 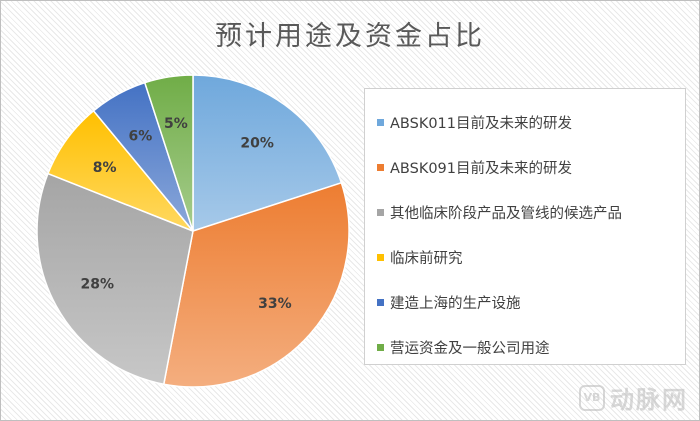 What do you see at coordinates (455, 303) in the screenshot?
I see `legend-label: 建造上海的生产设施` at bounding box center [455, 303].